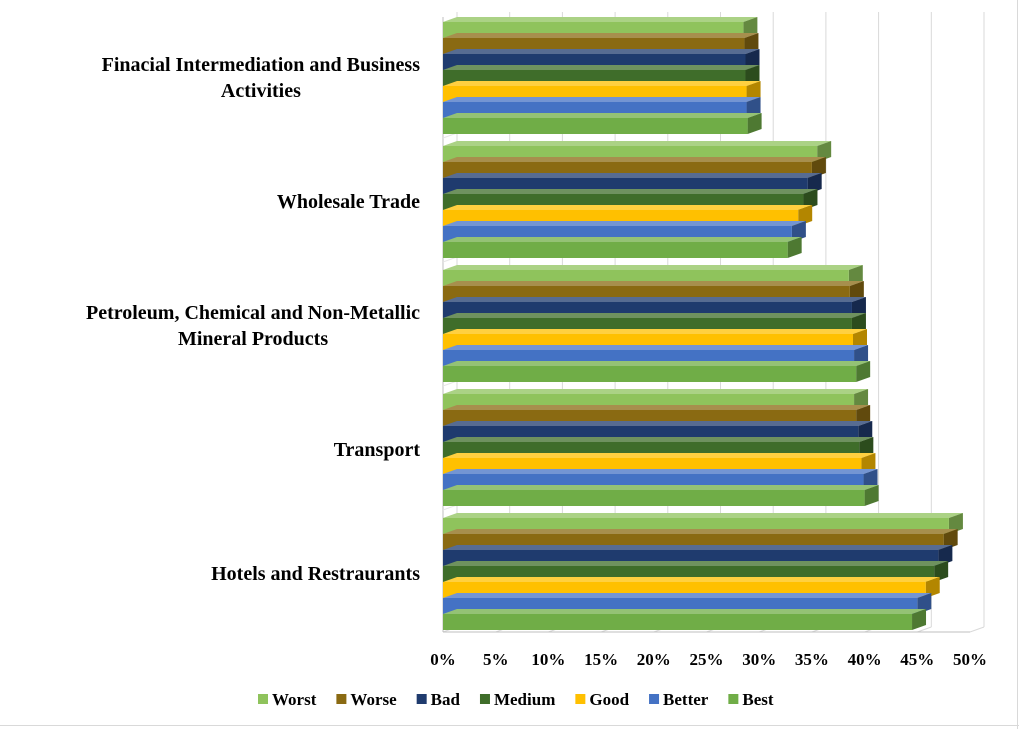 This screenshot has height=729, width=1019. I want to click on legend-label: Worse, so click(373, 699).